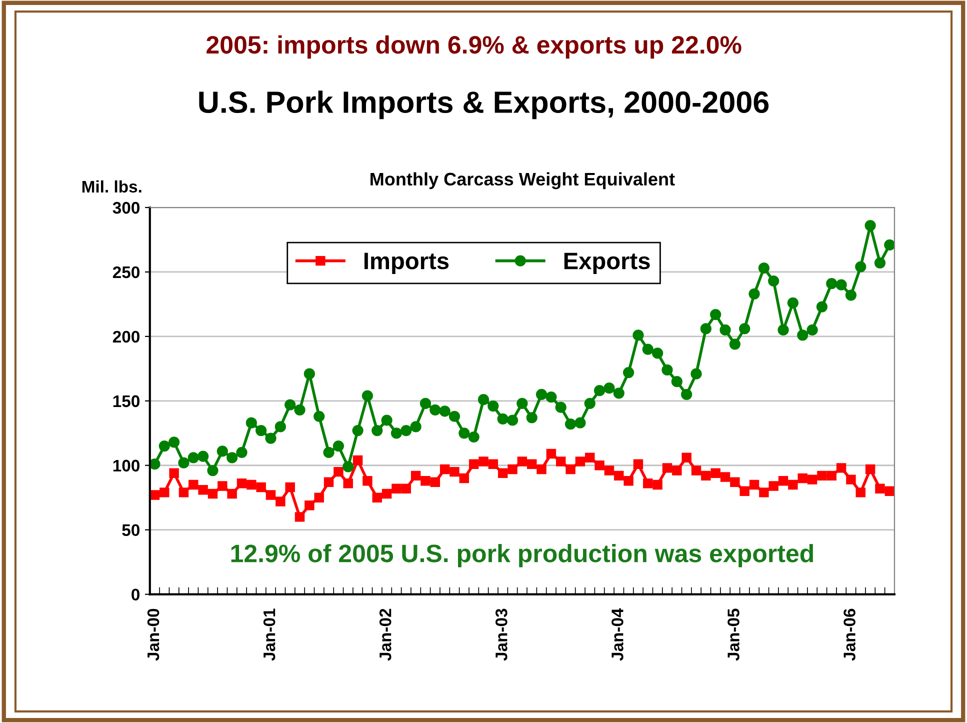  I want to click on y-tick-label: 100, so click(126, 466).